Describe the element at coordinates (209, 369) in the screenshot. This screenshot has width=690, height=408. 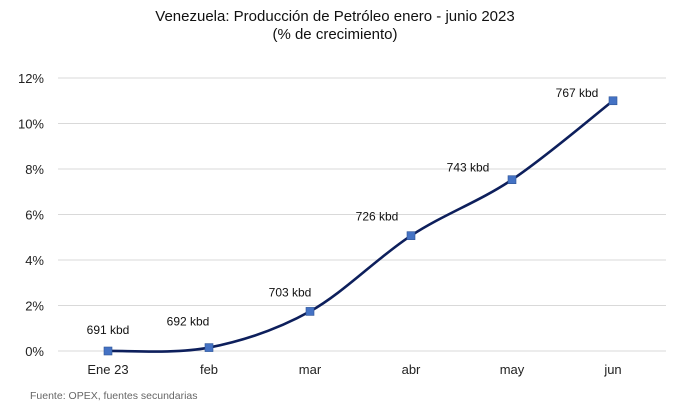
I see `x-tick-label: feb` at that location.